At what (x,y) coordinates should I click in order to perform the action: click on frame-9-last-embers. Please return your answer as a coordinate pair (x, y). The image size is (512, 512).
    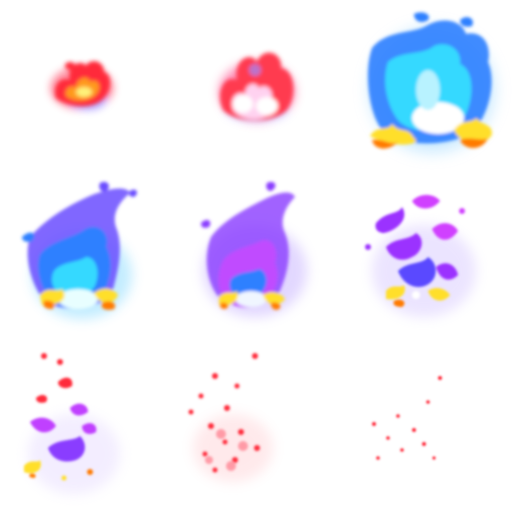
    Looking at the image, I should click on (427, 427).